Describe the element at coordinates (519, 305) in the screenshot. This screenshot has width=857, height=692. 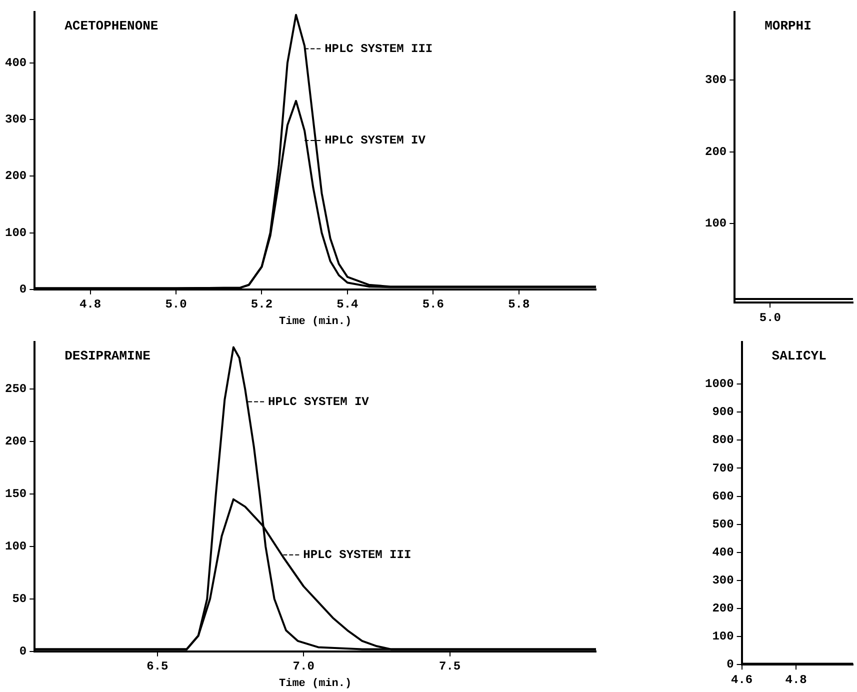
I see `x-tick-label: 5.8` at that location.